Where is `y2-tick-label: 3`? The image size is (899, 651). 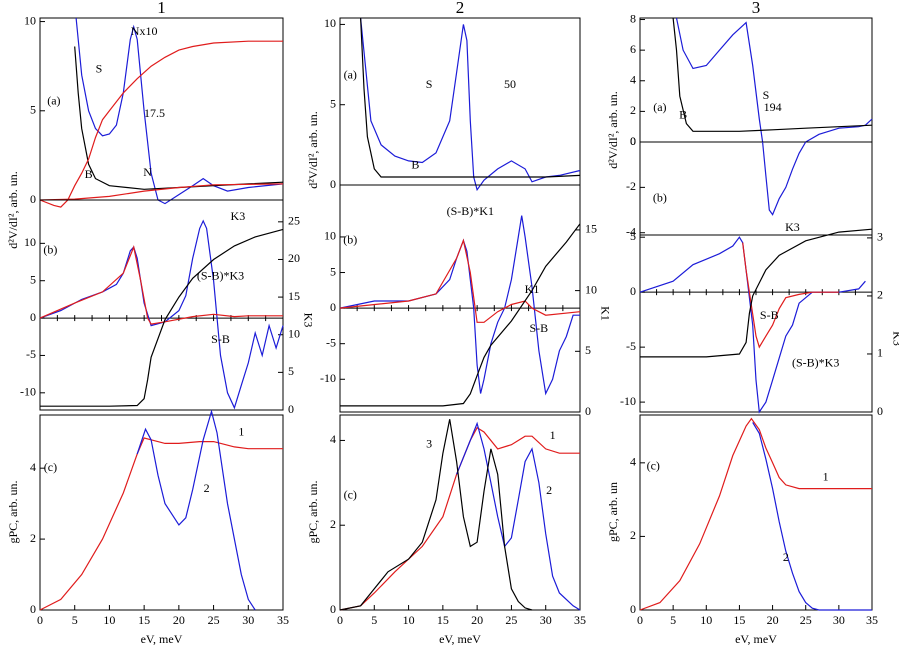 y2-tick-label: 3 is located at coordinates (880, 237).